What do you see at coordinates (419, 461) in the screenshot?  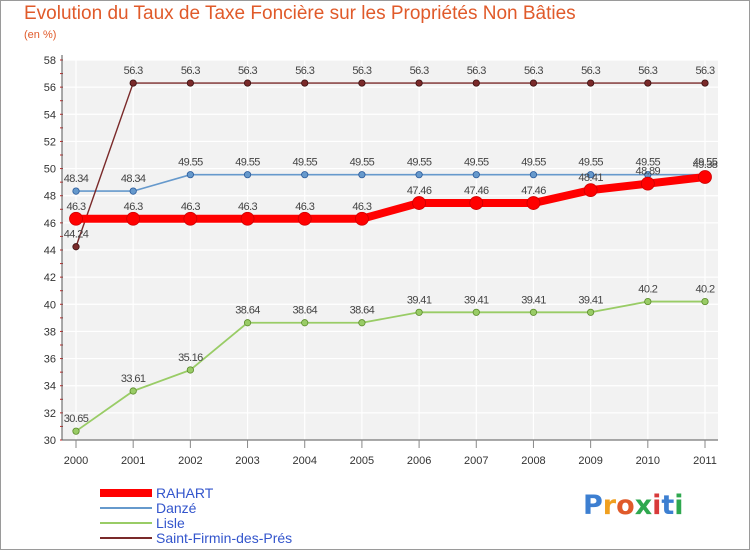 I see `x-tick-label: 2006` at bounding box center [419, 461].